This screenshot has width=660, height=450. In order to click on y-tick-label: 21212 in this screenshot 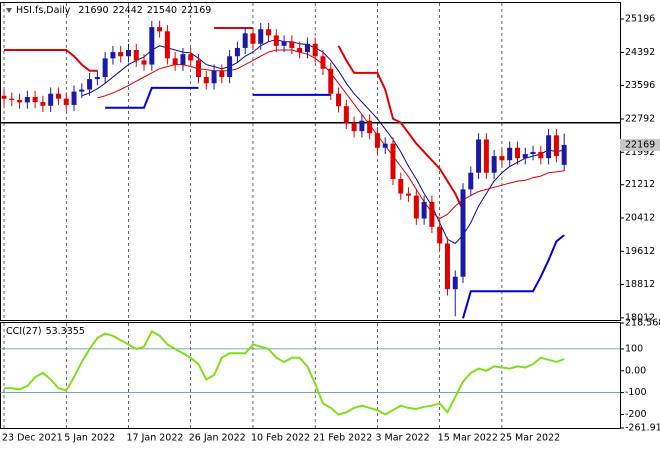, I will do `click(640, 184)`.